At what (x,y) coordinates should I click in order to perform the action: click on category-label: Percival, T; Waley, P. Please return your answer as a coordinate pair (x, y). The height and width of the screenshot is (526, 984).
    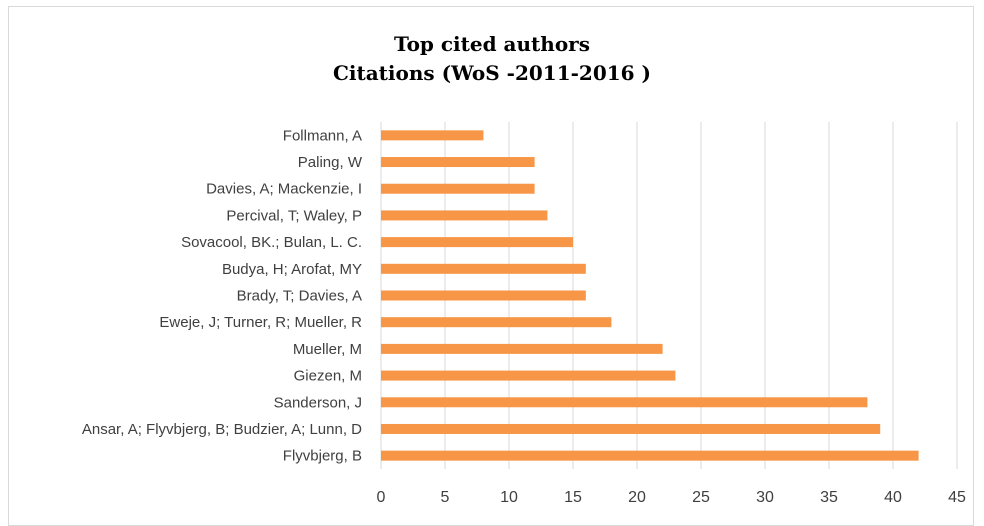
    Looking at the image, I should click on (294, 215).